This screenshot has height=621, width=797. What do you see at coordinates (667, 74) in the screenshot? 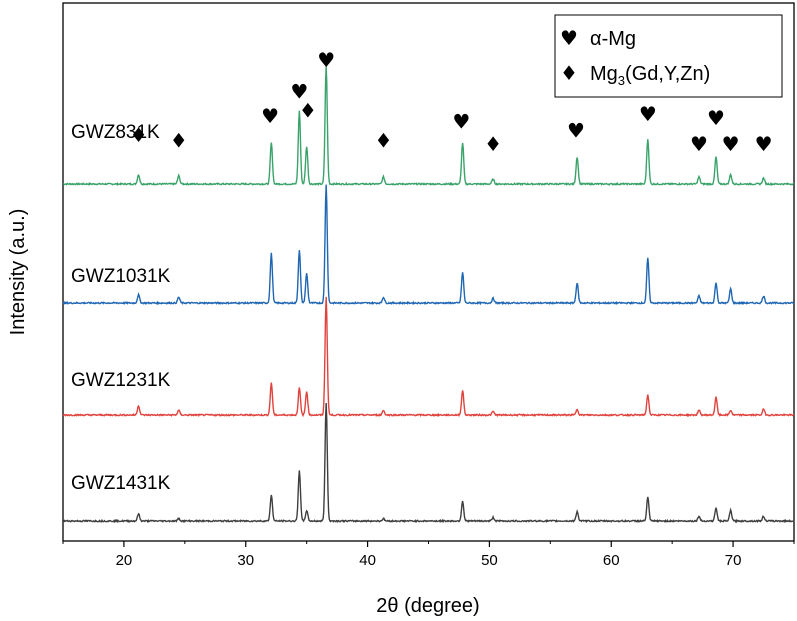
I see `legend-label-mg3-tail: (Gd,Y,Zn)` at bounding box center [667, 74].